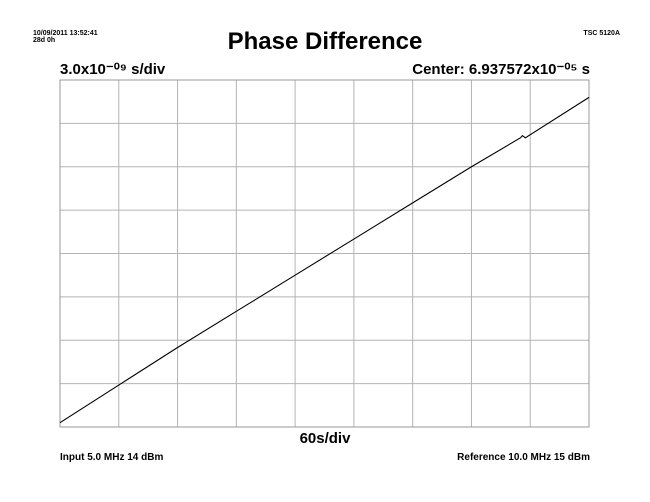 The height and width of the screenshot is (502, 650). What do you see at coordinates (112, 457) in the screenshot?
I see `input-label: Input 5.0 MHz 14 dBm` at bounding box center [112, 457].